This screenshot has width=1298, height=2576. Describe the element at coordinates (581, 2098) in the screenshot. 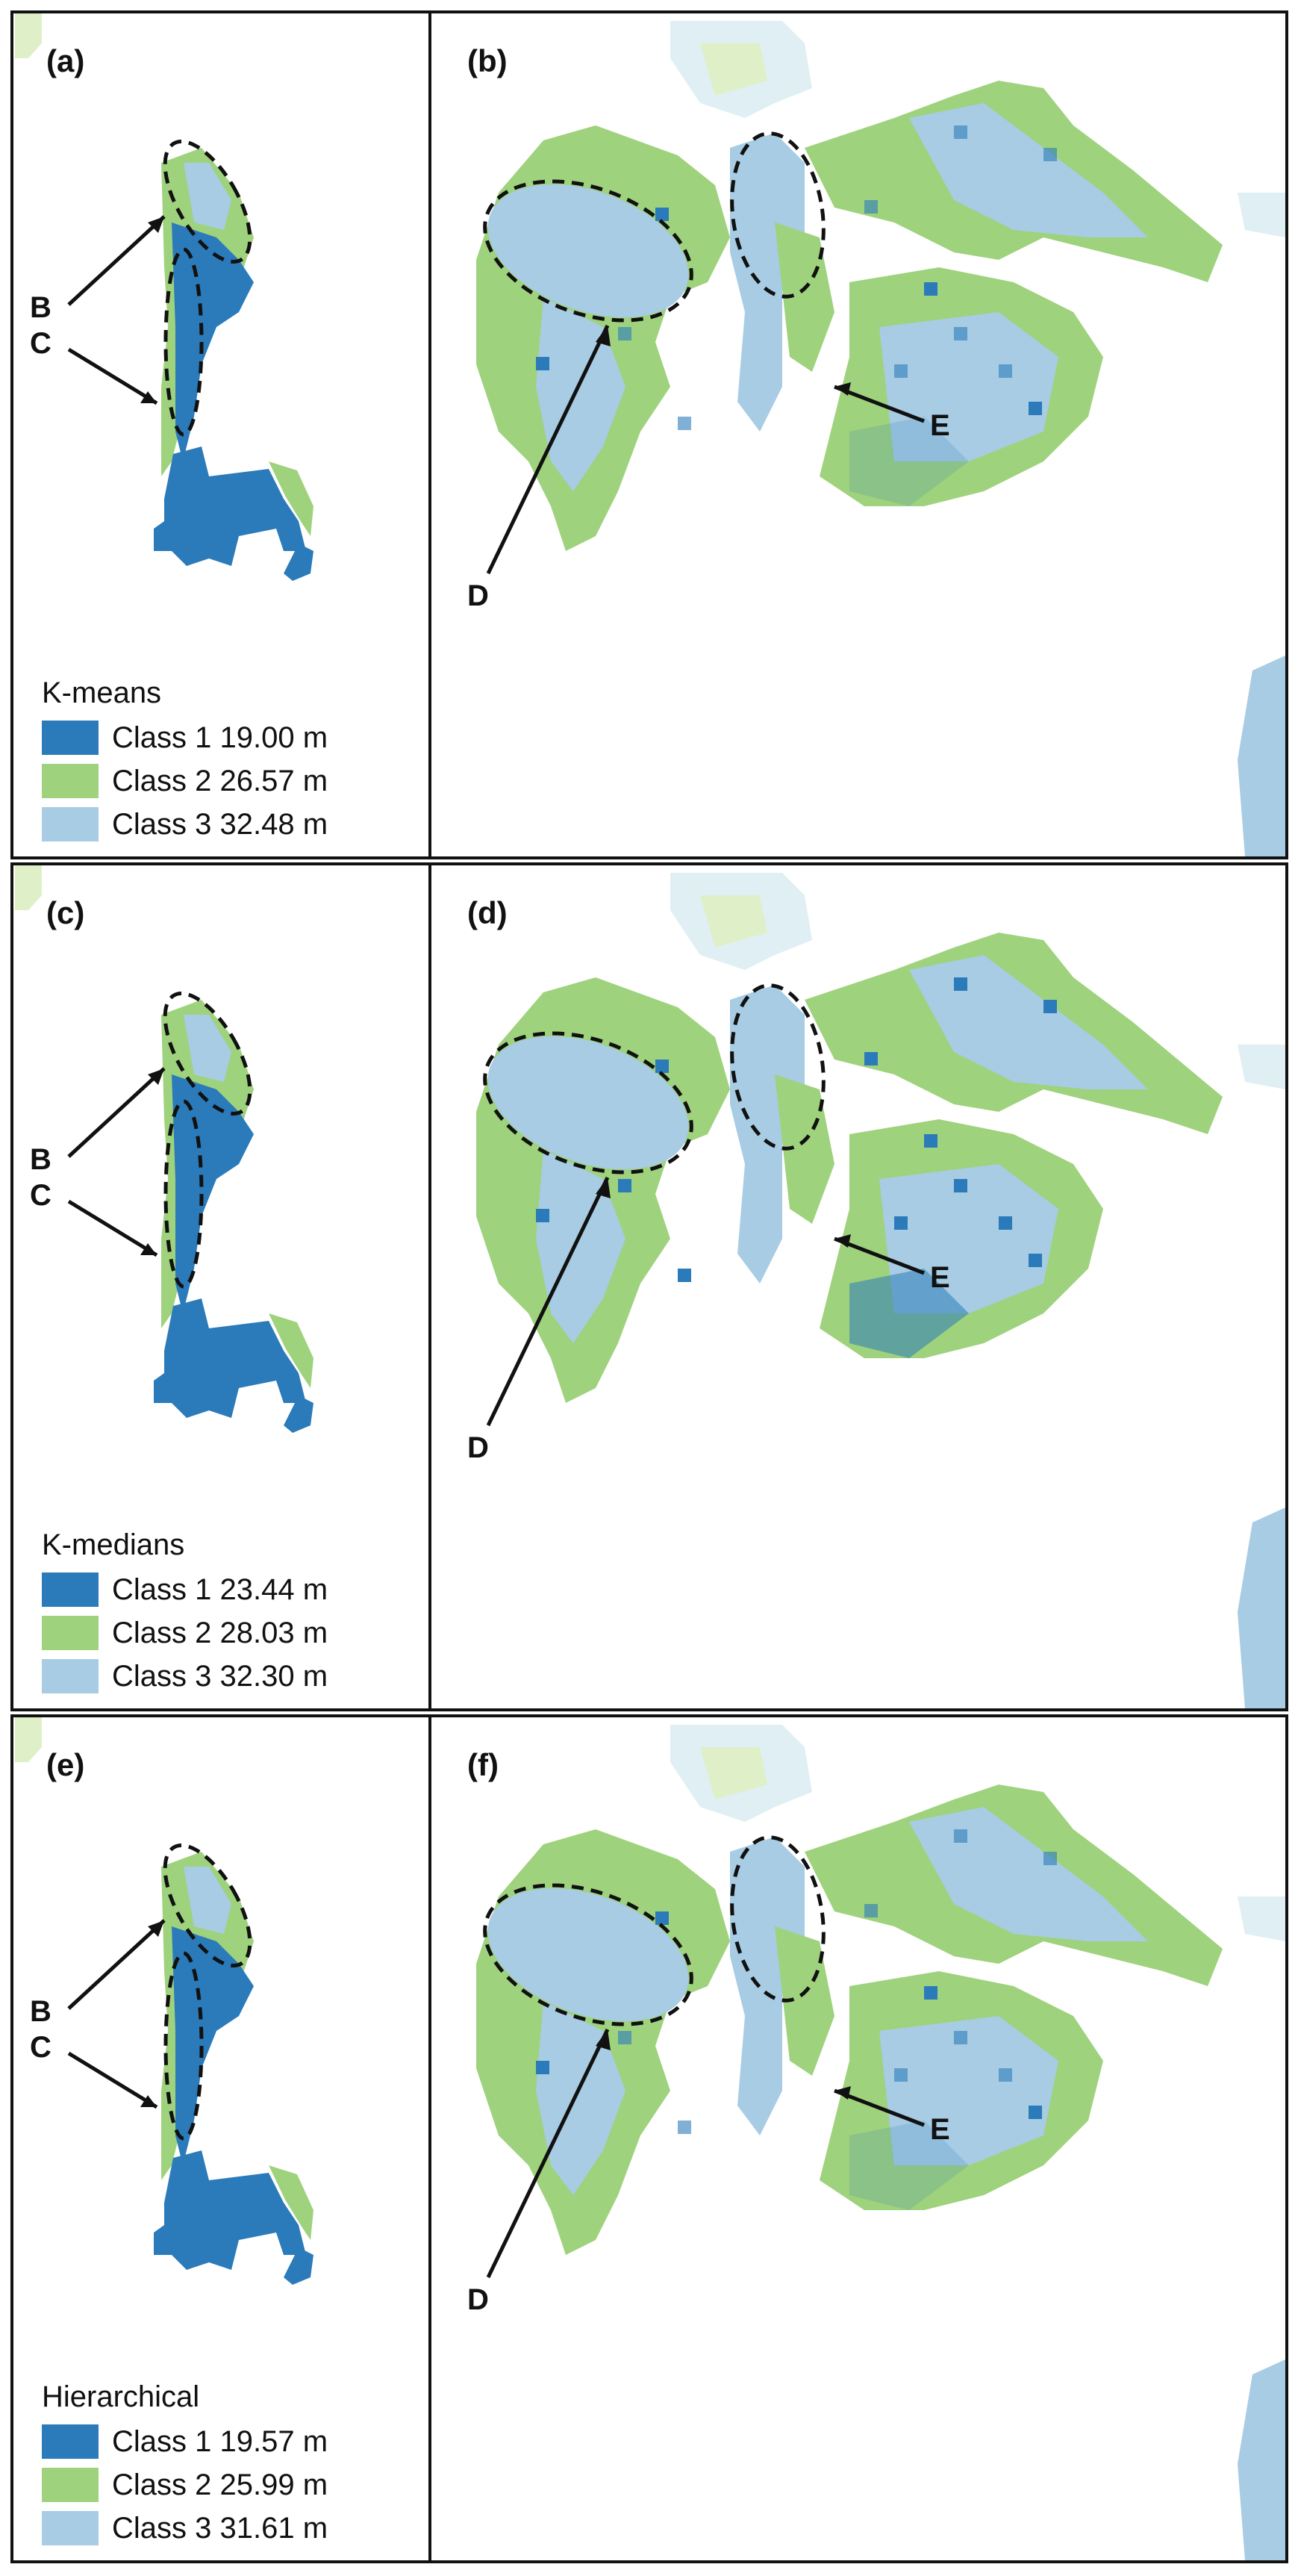

I see `light-arm-d` at that location.